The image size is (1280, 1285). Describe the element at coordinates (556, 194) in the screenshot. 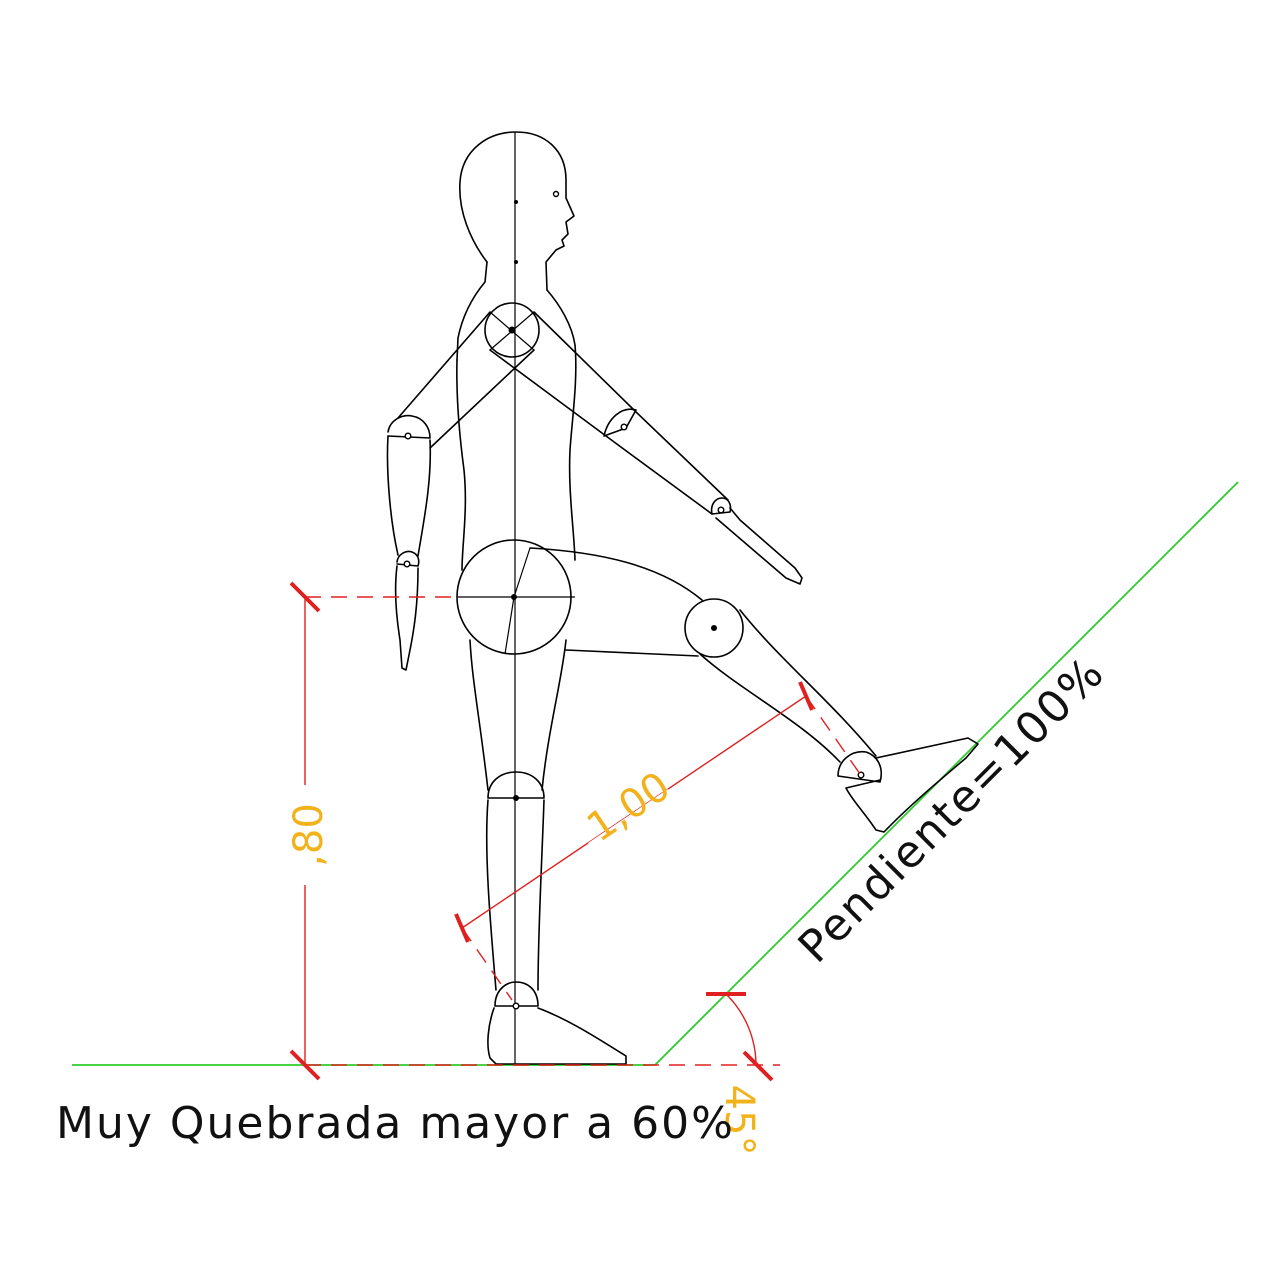

I see `eye` at that location.